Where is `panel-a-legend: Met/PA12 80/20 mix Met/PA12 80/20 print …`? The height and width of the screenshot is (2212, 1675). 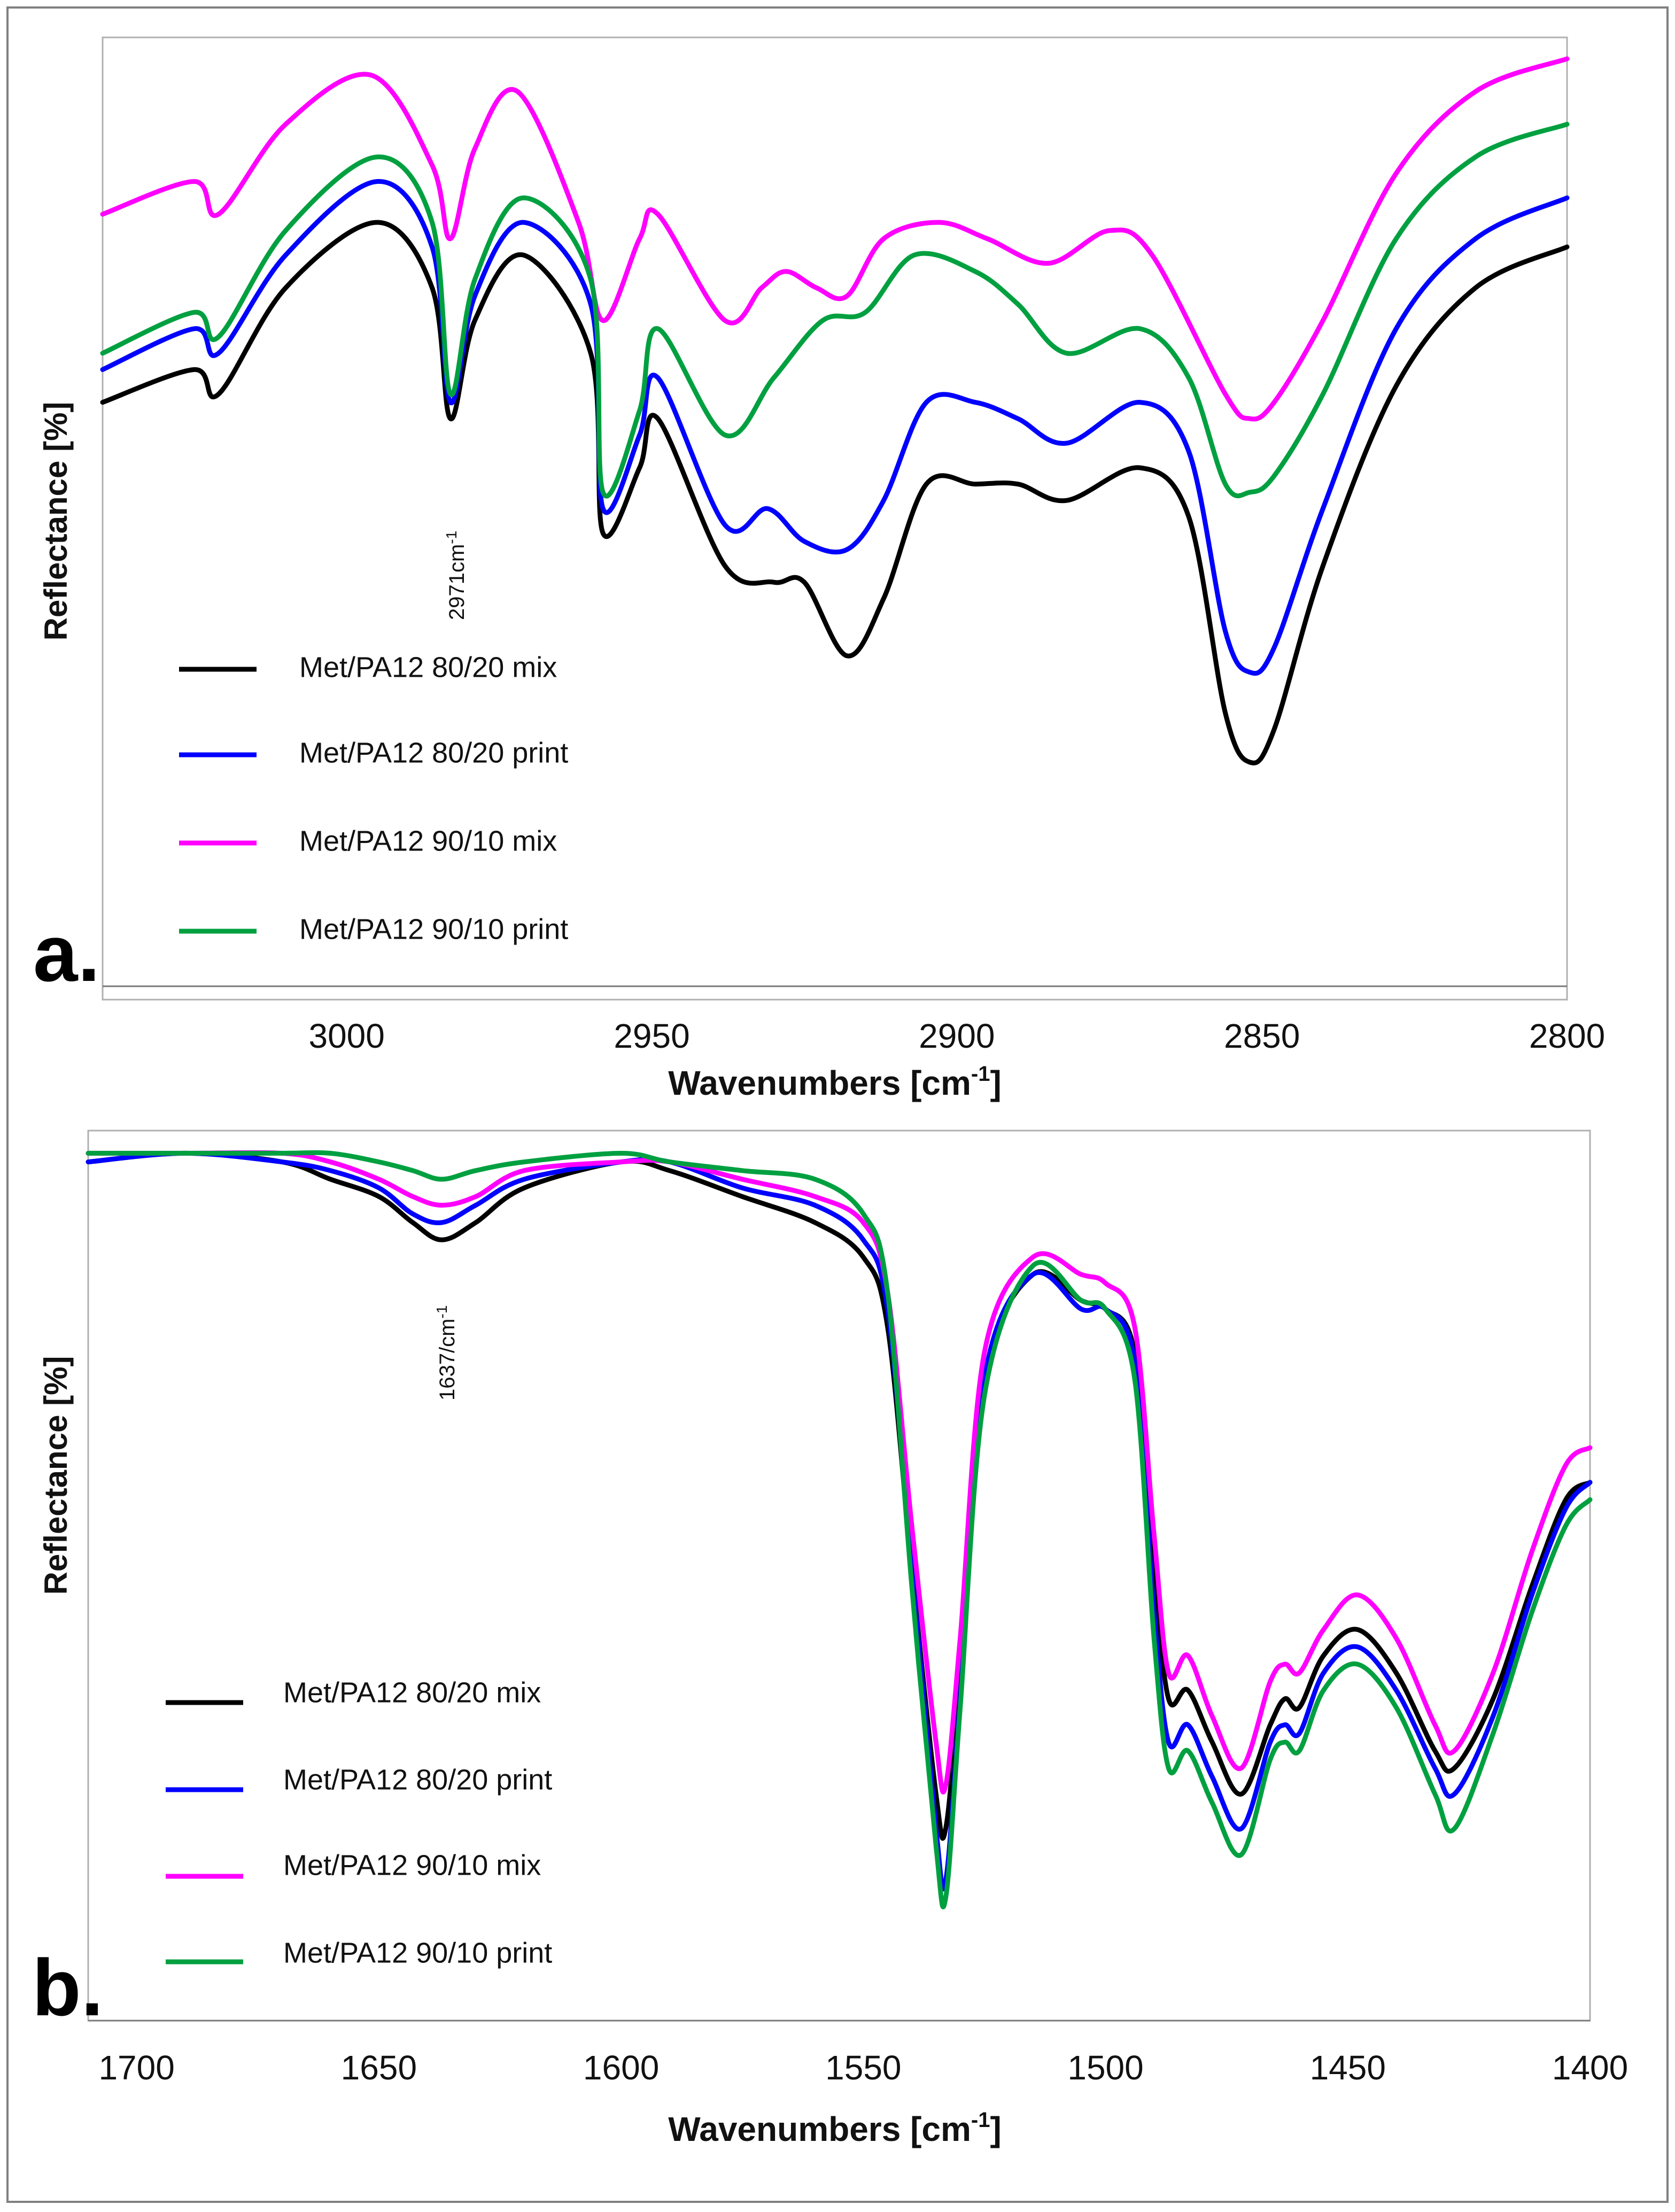 panel-a-legend: Met/PA12 80/20 mix Met/PA12 80/20 print … is located at coordinates (373, 798).